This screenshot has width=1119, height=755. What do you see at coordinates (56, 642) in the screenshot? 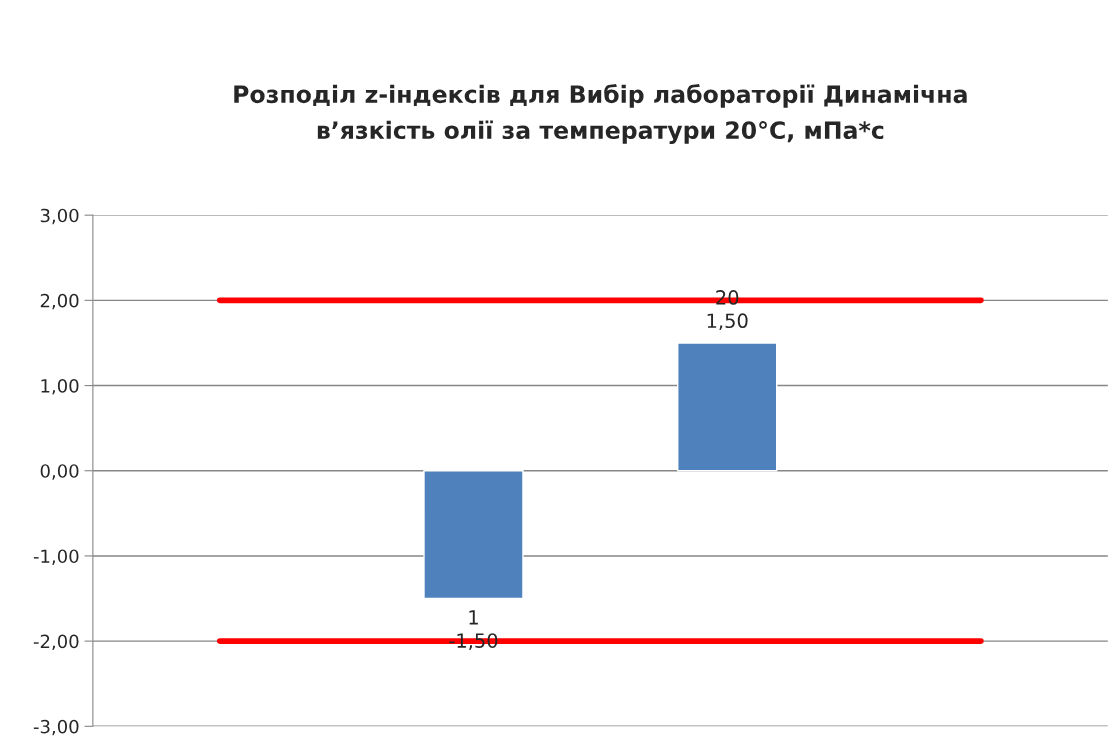
I see `y-tick-label: -2,00` at bounding box center [56, 642].